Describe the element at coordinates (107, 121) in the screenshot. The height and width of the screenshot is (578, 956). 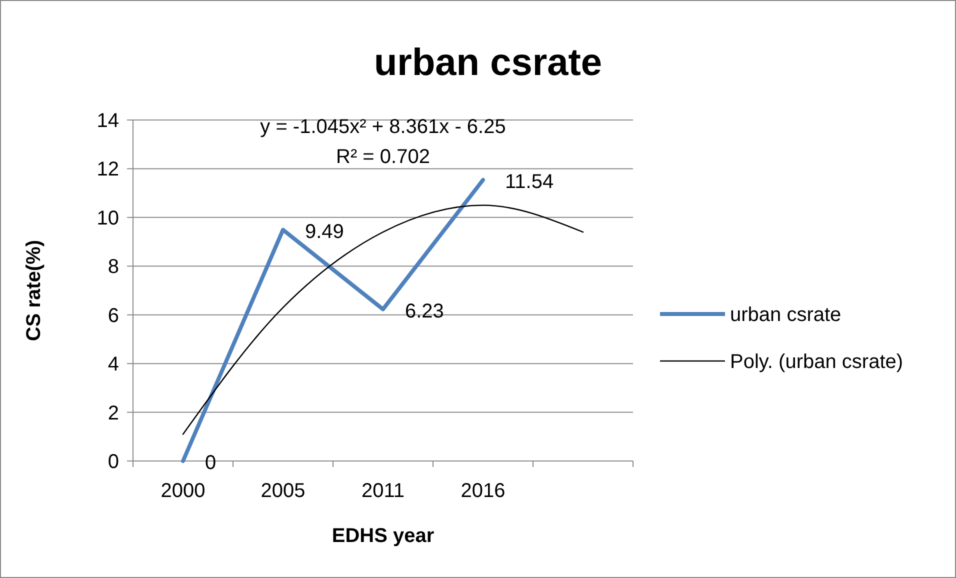
I see `y-tick-label: 14` at that location.